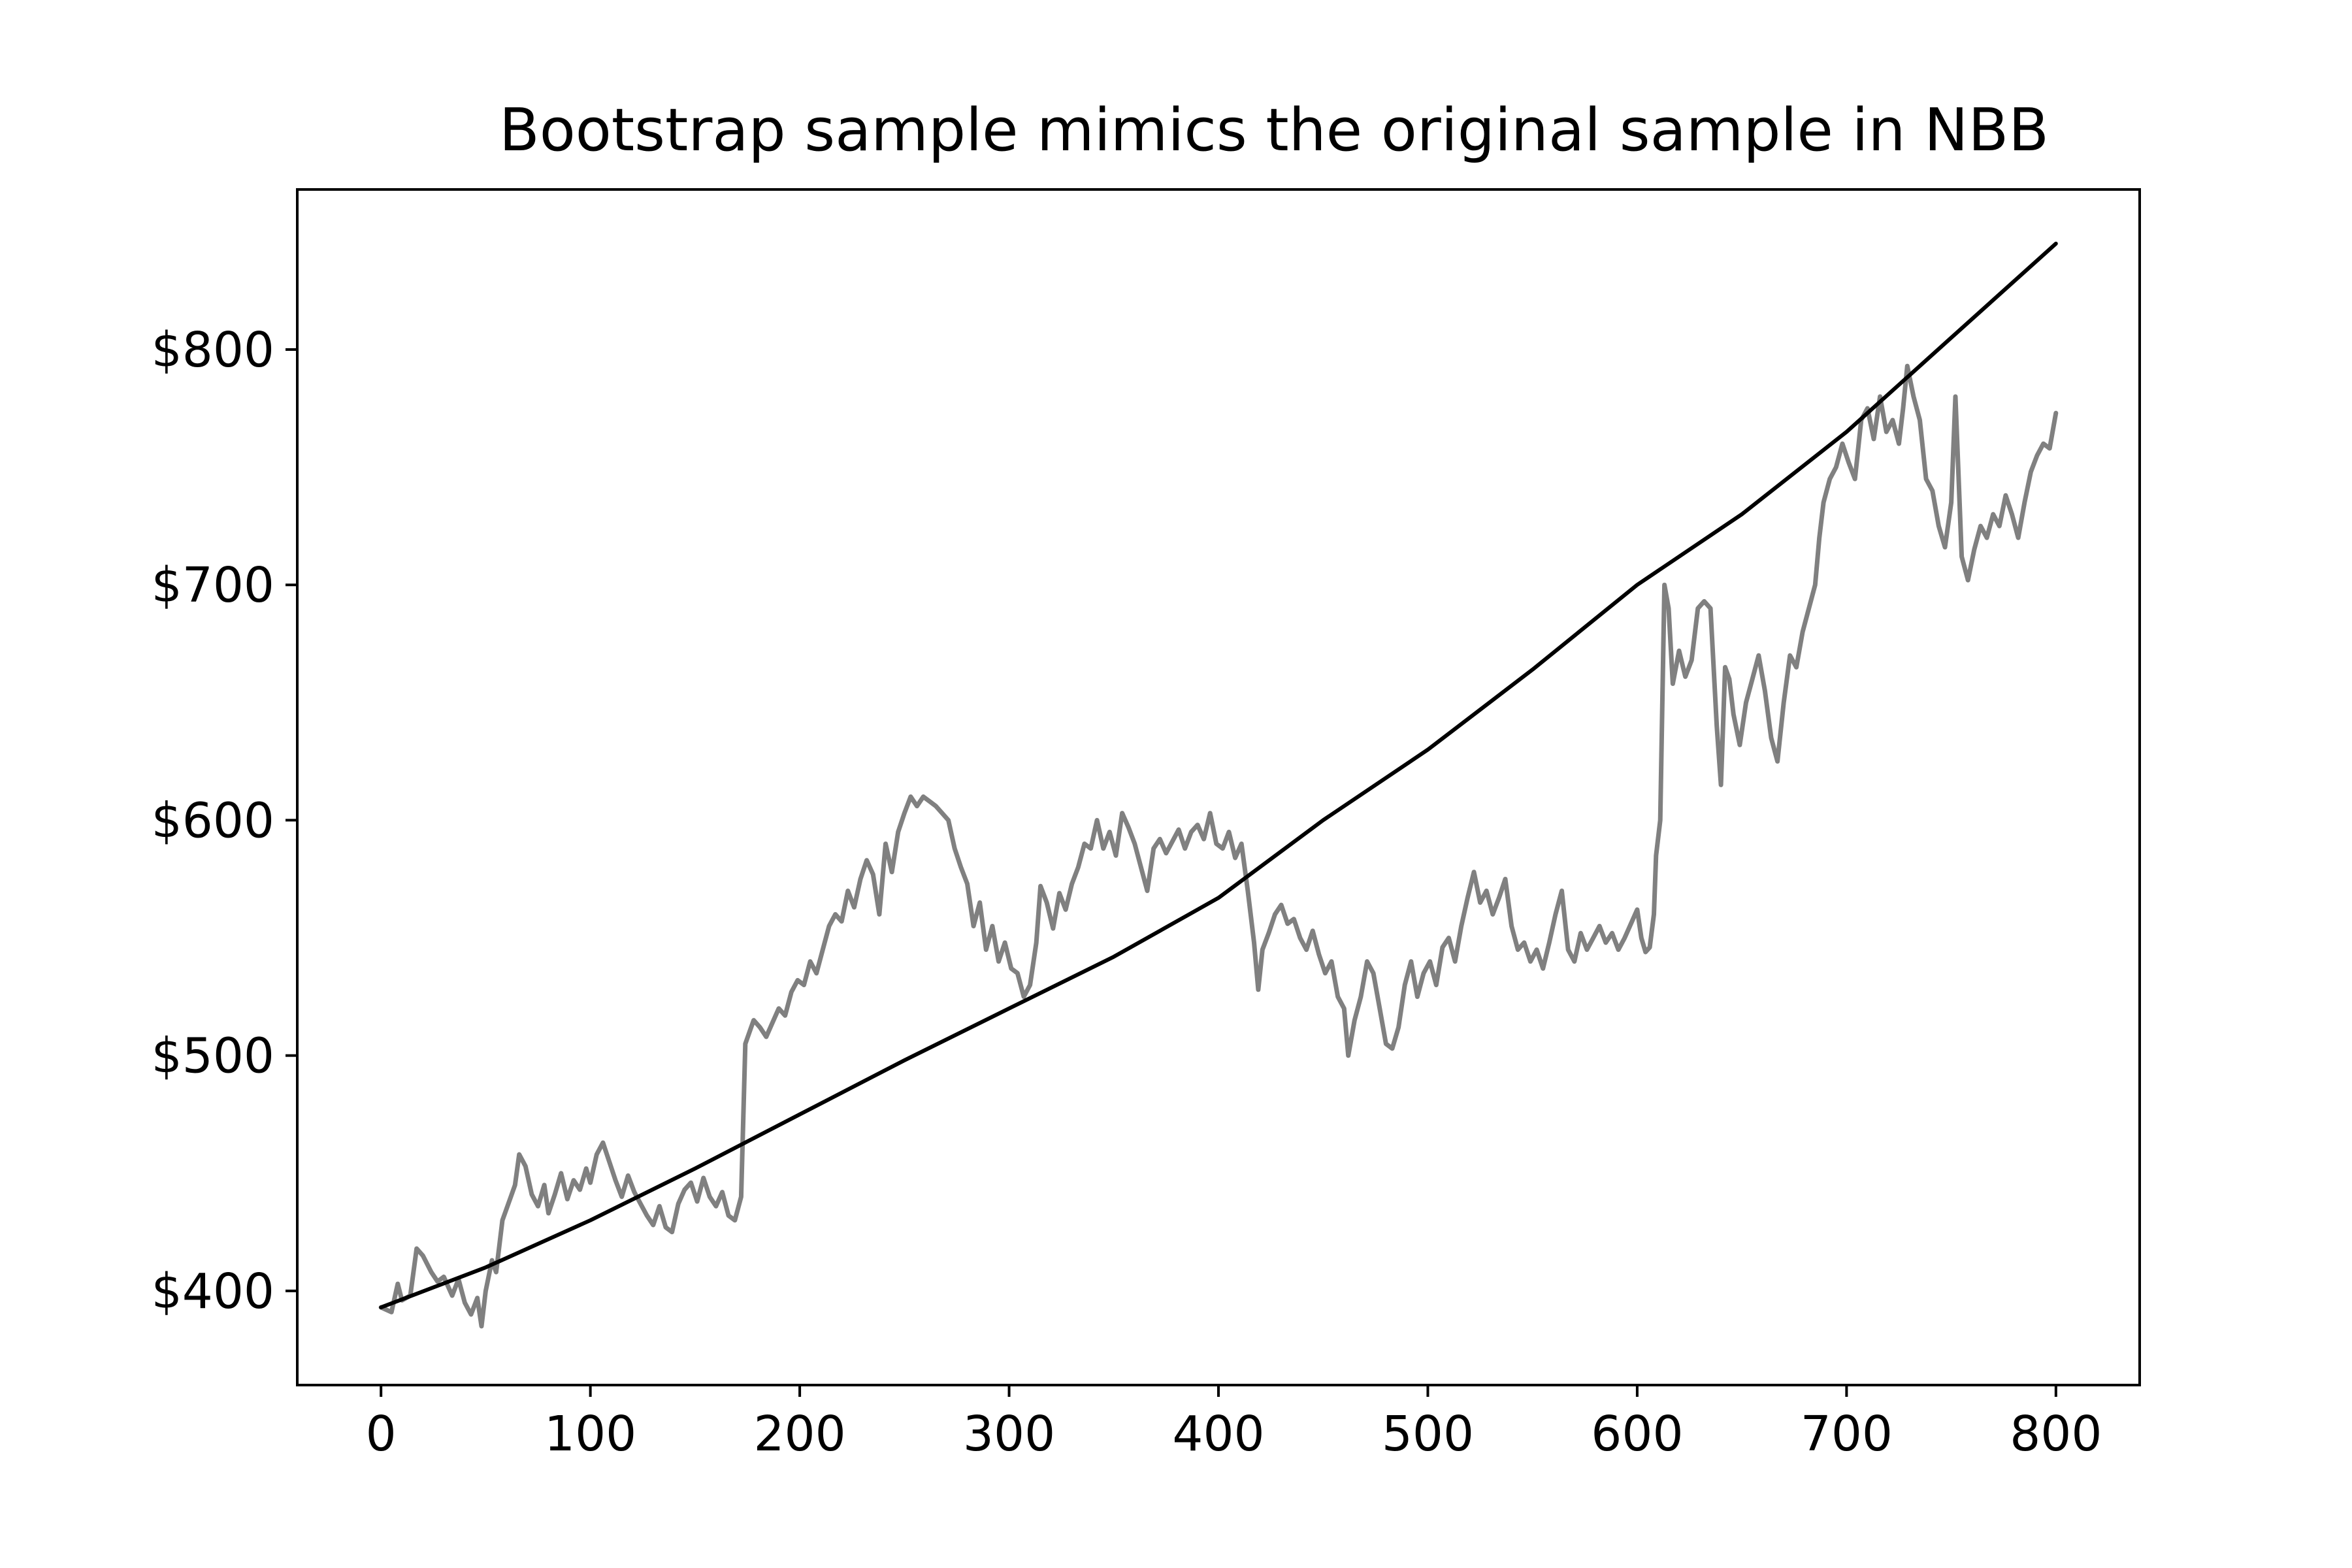 The image size is (2352, 1568). What do you see at coordinates (1847, 1434) in the screenshot?
I see `x-tick-label: 700` at bounding box center [1847, 1434].